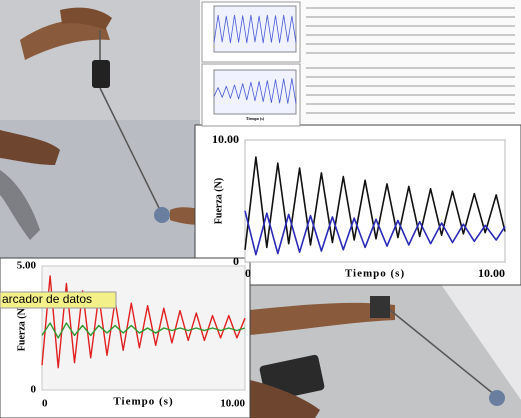 This screenshot has height=418, width=521. I want to click on y-tick-label: 5.00, so click(27, 266).